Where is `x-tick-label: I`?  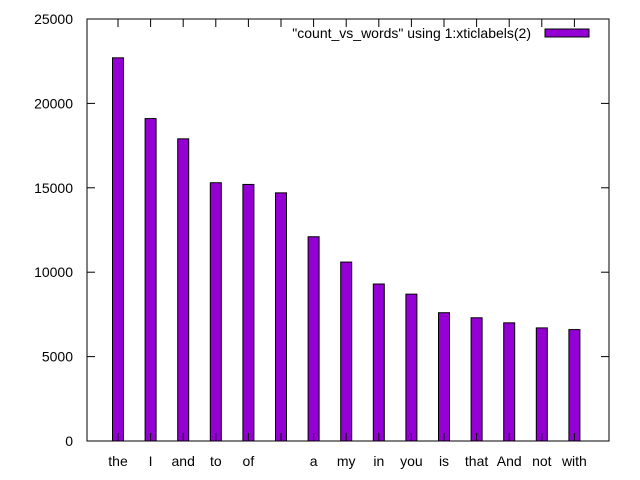 x-tick-label: I is located at coordinates (151, 461).